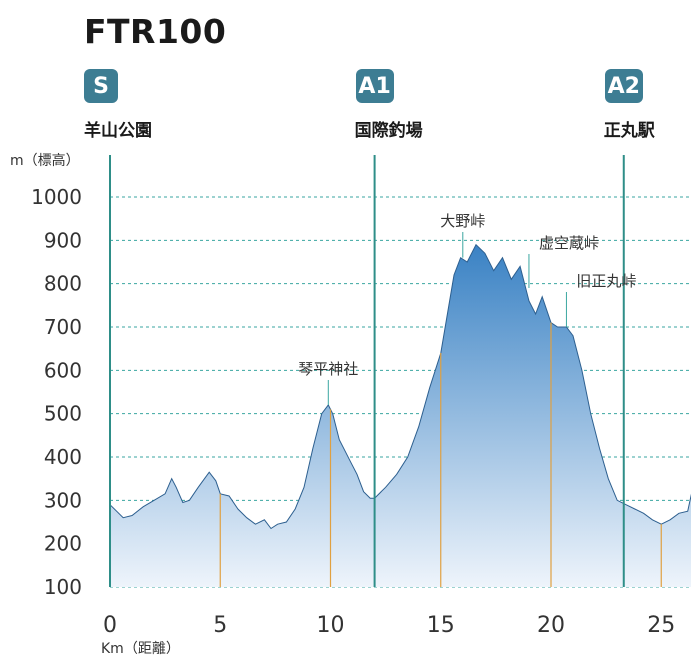  I want to click on checkpoint-badge-a1: A1, so click(374, 86).